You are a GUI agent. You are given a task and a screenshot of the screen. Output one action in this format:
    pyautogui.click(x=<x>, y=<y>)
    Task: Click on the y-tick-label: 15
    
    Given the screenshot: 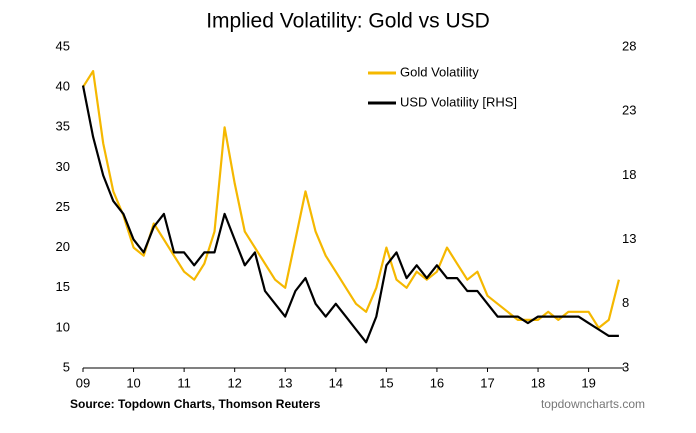 What is the action you would take?
    pyautogui.click(x=63, y=286)
    